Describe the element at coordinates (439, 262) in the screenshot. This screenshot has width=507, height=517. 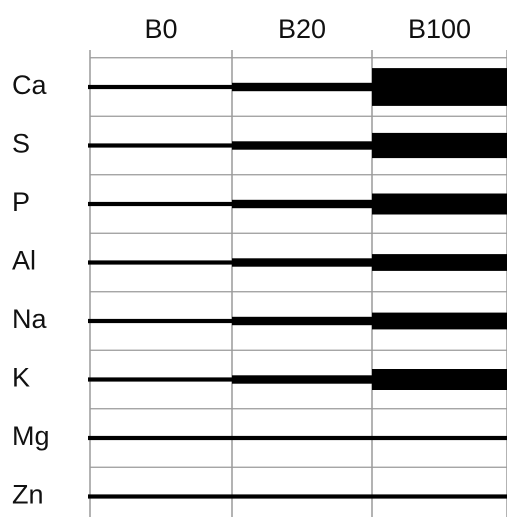
I see `bar-al-b100` at that location.